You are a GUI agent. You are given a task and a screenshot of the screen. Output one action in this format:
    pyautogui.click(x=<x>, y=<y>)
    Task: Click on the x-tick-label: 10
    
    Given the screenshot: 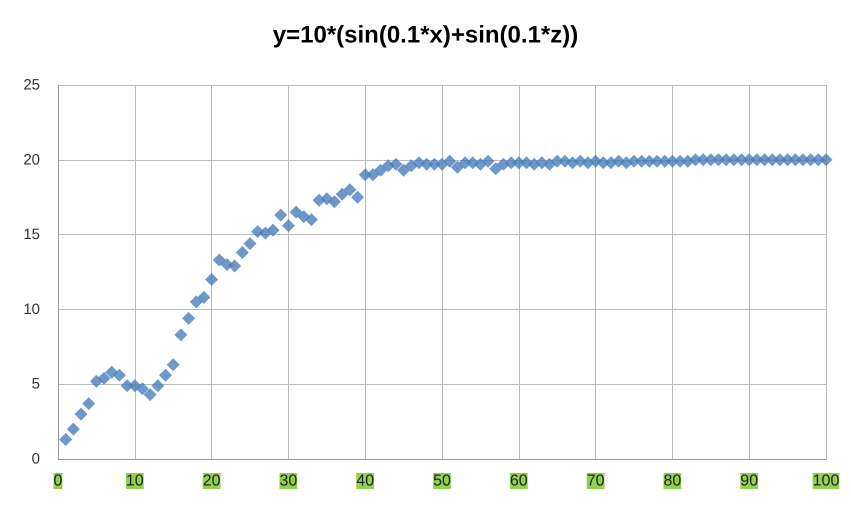 What is the action you would take?
    pyautogui.click(x=135, y=481)
    